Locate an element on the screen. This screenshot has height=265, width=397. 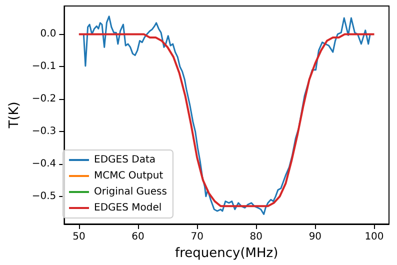
x-tick-label: 80 is located at coordinates (256, 237).